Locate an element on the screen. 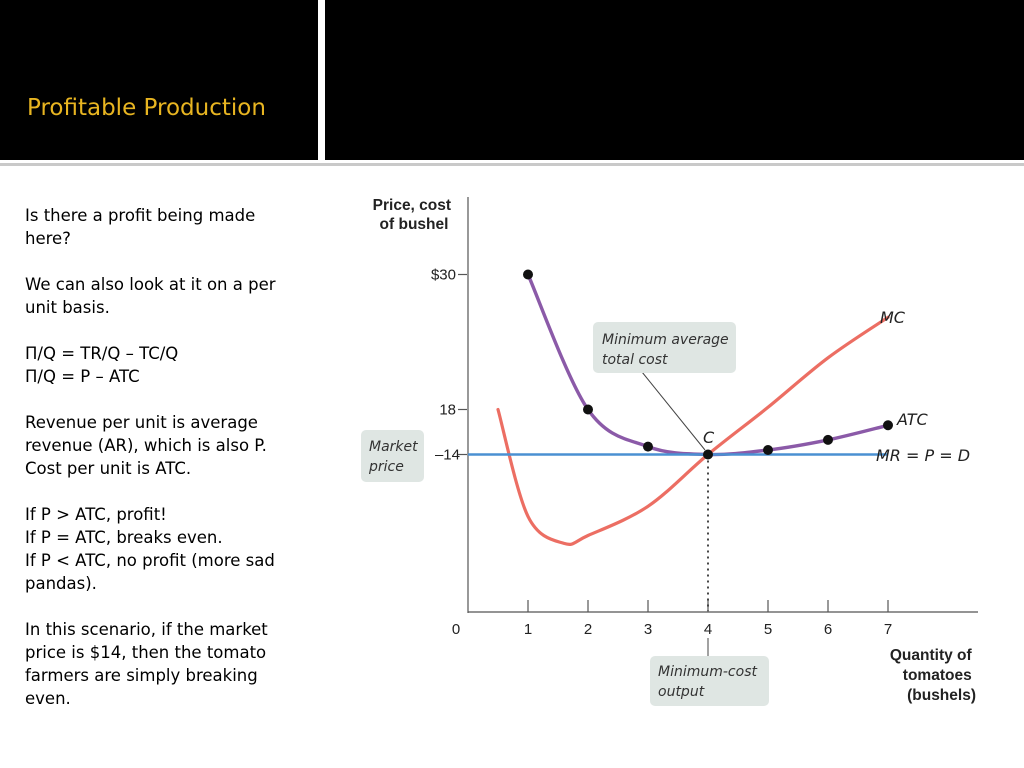 This screenshot has width=1024, height=768. x-tick-label: 1 is located at coordinates (528, 629).